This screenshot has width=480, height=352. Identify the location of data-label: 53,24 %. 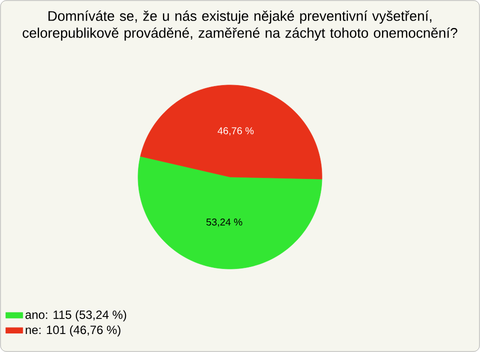
(224, 222).